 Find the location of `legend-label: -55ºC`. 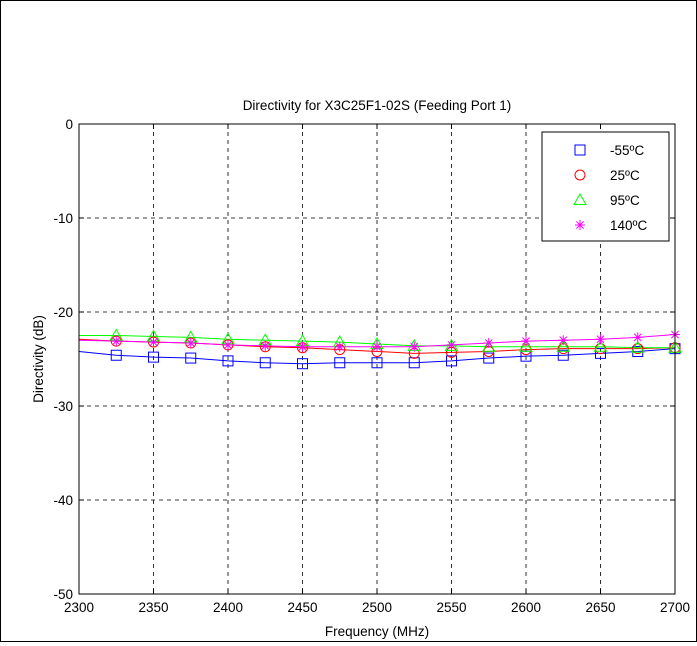

legend-label: -55ºC is located at coordinates (627, 150).